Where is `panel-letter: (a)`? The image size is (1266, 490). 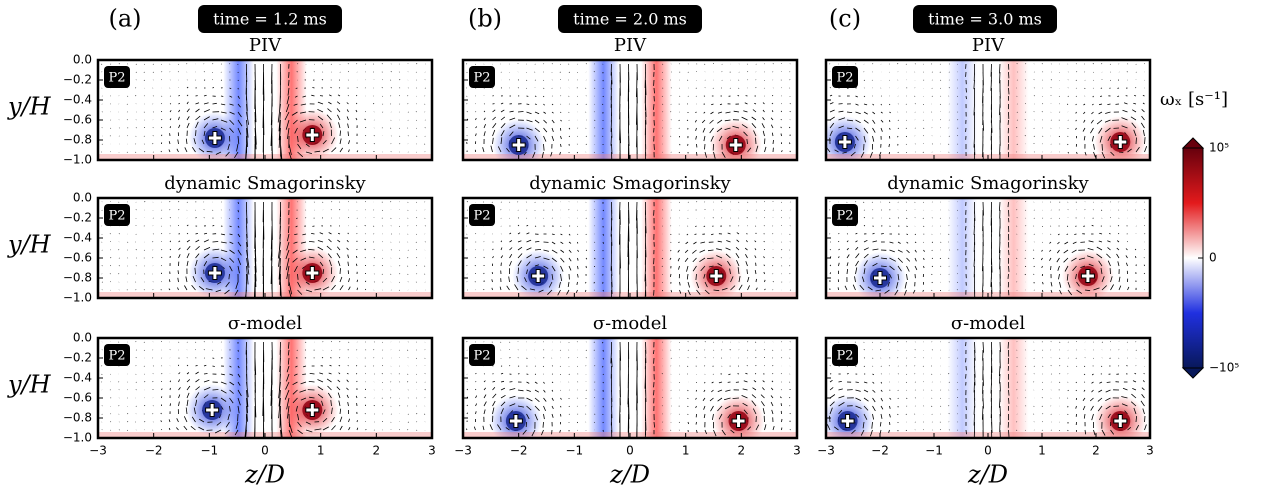 panel-letter: (a) is located at coordinates (124, 19).